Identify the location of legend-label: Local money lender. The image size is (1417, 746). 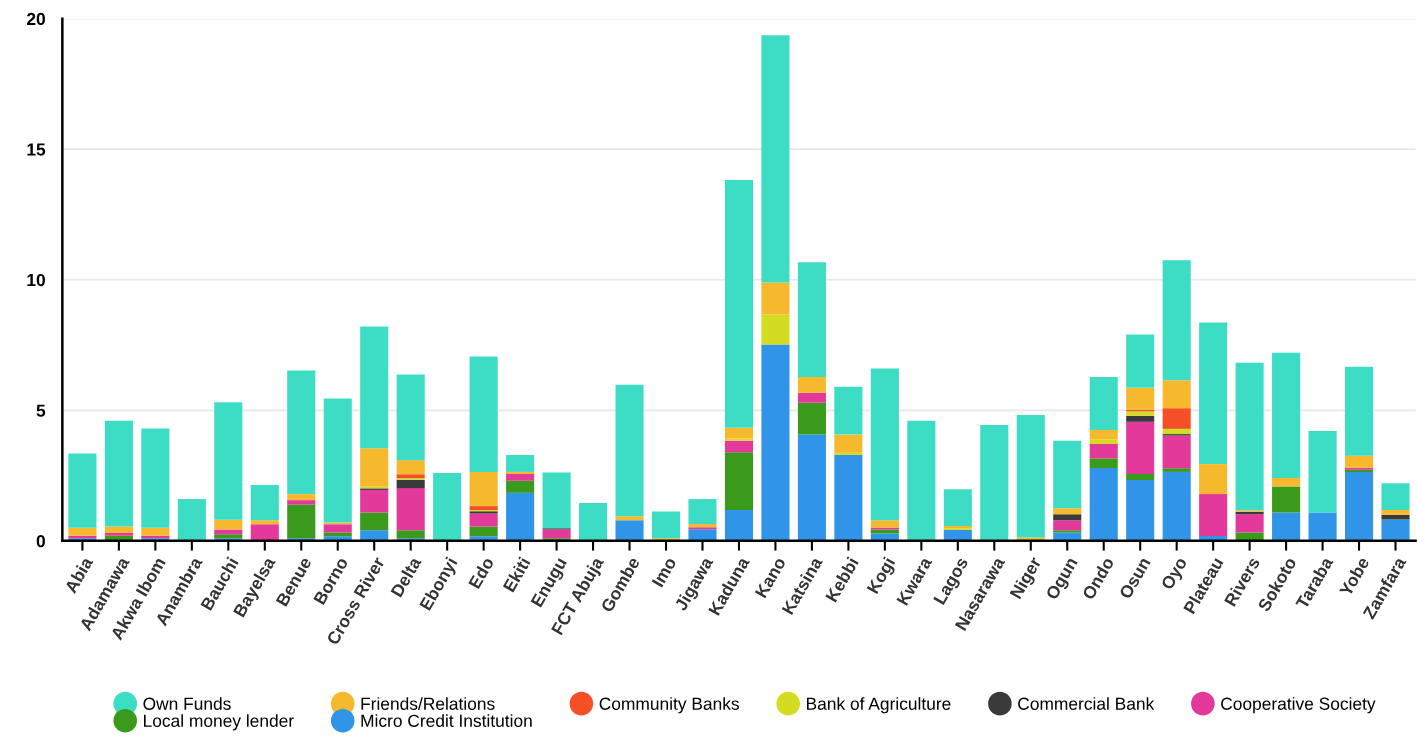
(219, 722).